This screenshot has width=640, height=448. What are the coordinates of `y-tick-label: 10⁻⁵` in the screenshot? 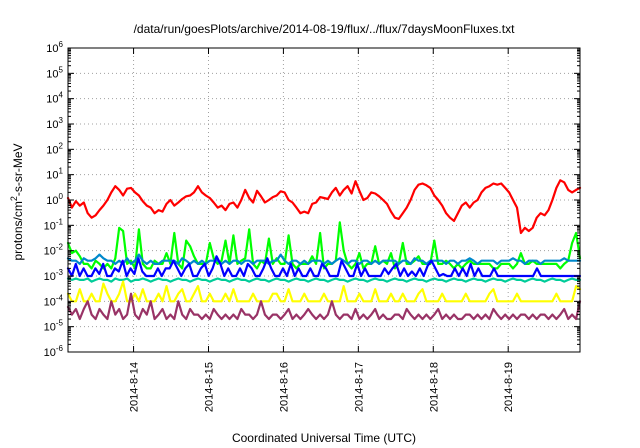 It's located at (54, 326).